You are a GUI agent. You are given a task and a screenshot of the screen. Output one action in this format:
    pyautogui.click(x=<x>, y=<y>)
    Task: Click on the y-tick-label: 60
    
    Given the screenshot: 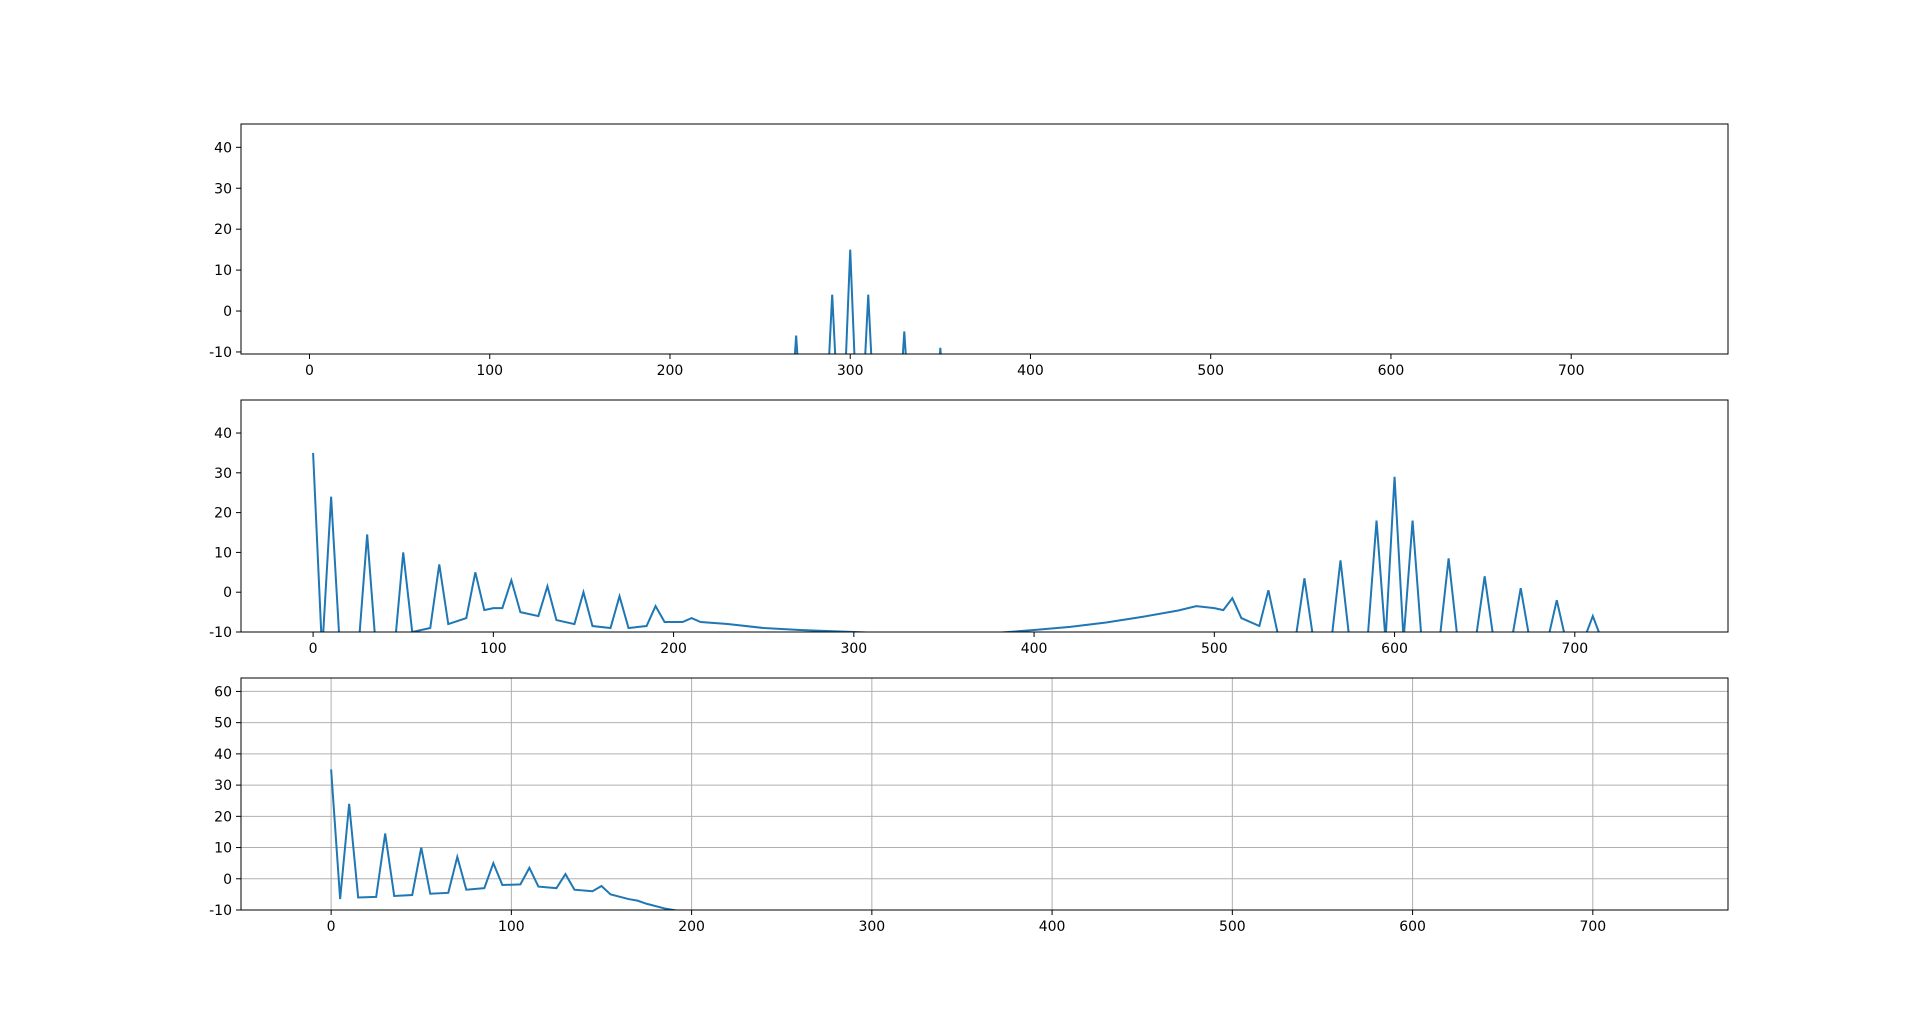 What is the action you would take?
    pyautogui.click(x=223, y=692)
    